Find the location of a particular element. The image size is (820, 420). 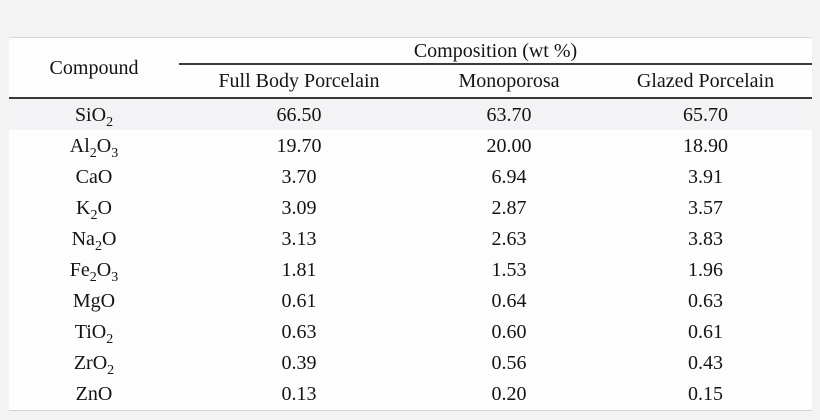

compound-cell: CaO is located at coordinates (94, 176).